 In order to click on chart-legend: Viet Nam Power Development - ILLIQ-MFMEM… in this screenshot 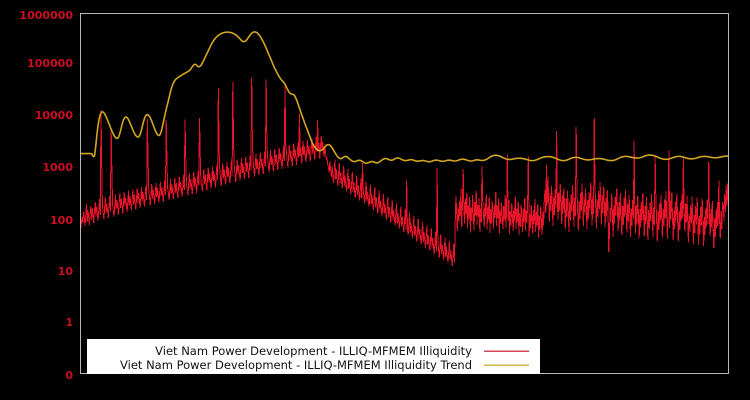, I will do `click(313, 356)`.